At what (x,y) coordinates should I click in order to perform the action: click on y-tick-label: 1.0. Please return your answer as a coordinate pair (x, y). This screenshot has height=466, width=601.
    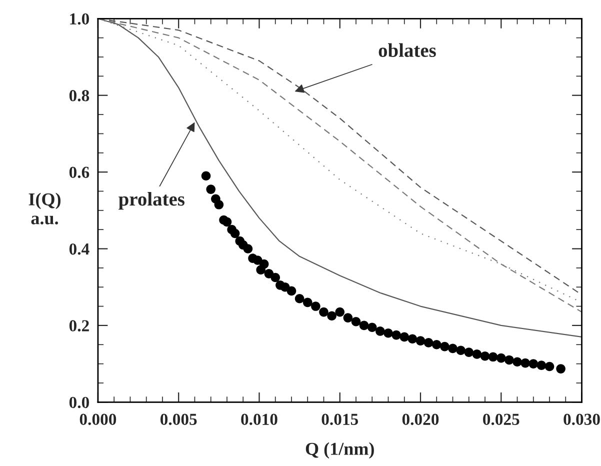
    Looking at the image, I should click on (79, 19).